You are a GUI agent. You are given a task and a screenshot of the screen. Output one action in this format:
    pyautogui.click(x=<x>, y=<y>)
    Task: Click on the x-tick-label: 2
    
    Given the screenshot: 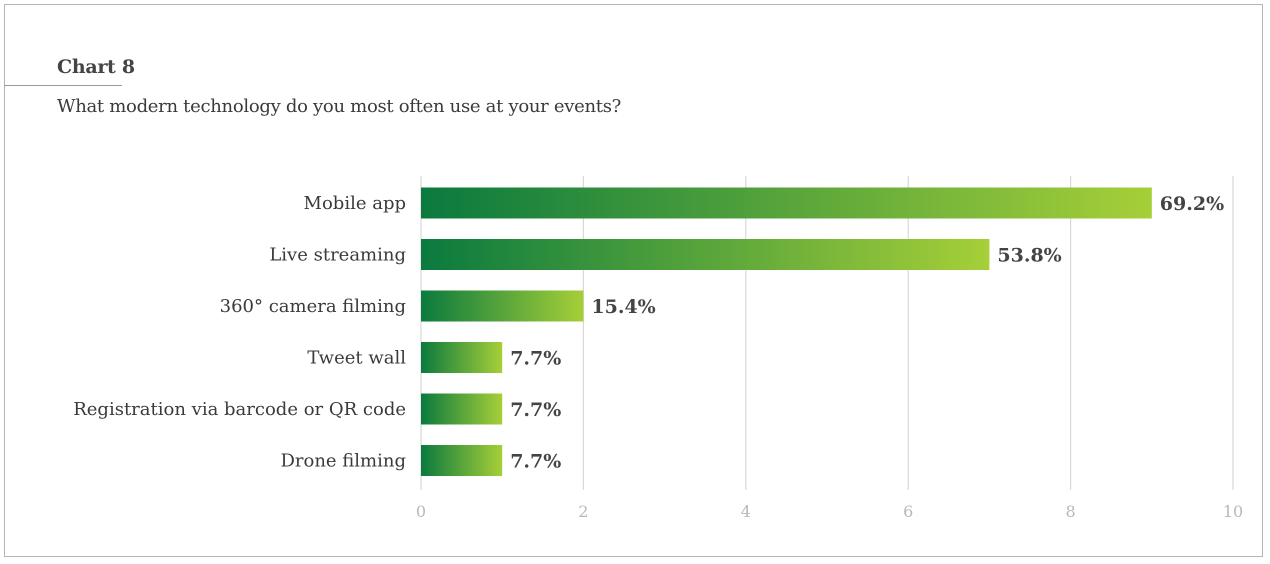 What is the action you would take?
    pyautogui.click(x=583, y=511)
    